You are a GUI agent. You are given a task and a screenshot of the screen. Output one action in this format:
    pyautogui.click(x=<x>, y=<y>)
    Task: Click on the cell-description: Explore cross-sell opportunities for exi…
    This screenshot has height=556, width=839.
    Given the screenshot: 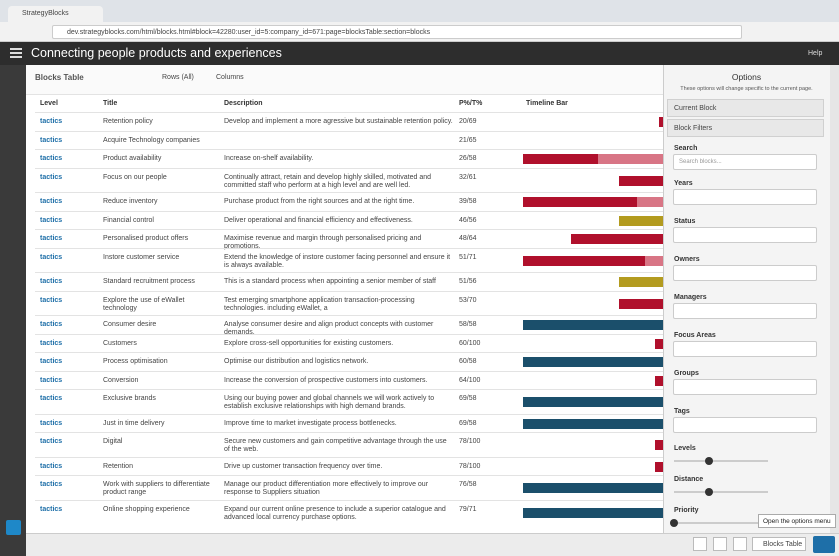 What is the action you would take?
    pyautogui.click(x=309, y=343)
    